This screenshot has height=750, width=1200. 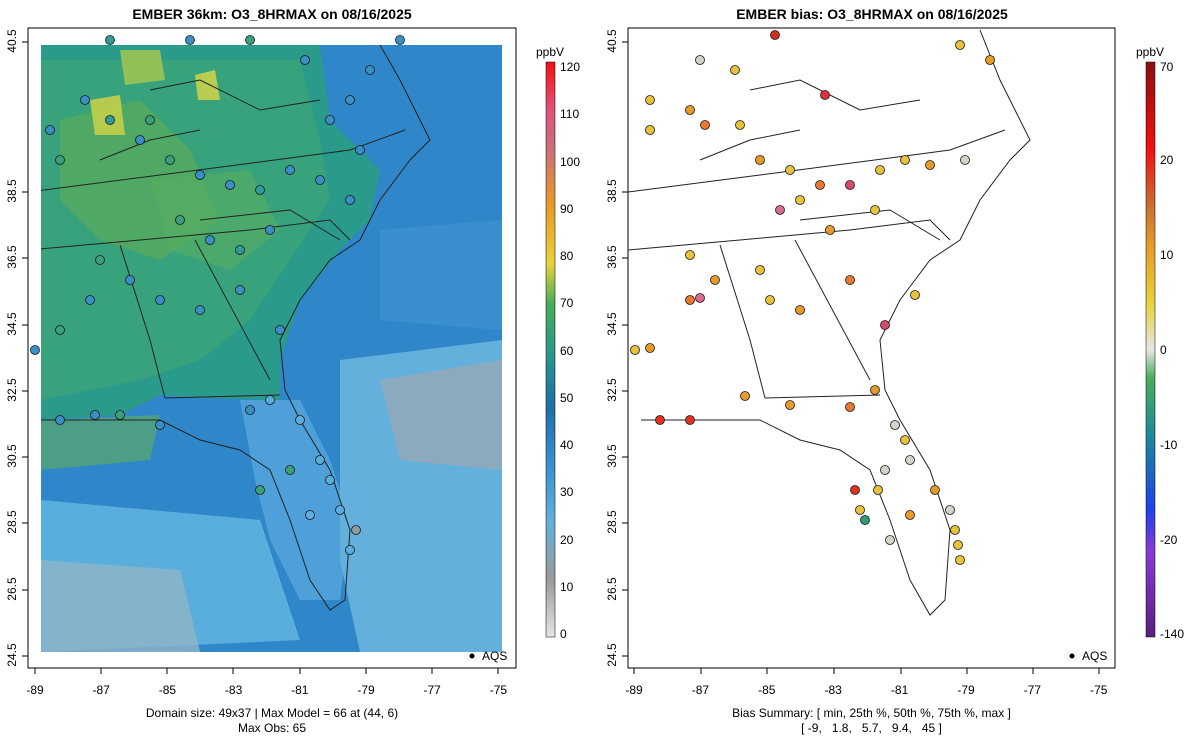 What do you see at coordinates (12, 456) in the screenshot?
I see `left-y-tick-label: 30.5` at bounding box center [12, 456].